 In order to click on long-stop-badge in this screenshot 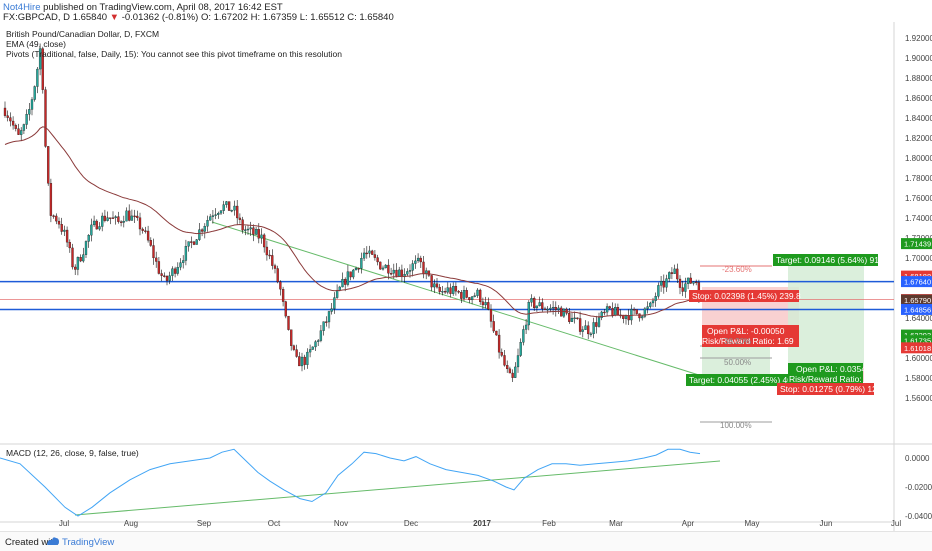, I will do `click(825, 389)`.